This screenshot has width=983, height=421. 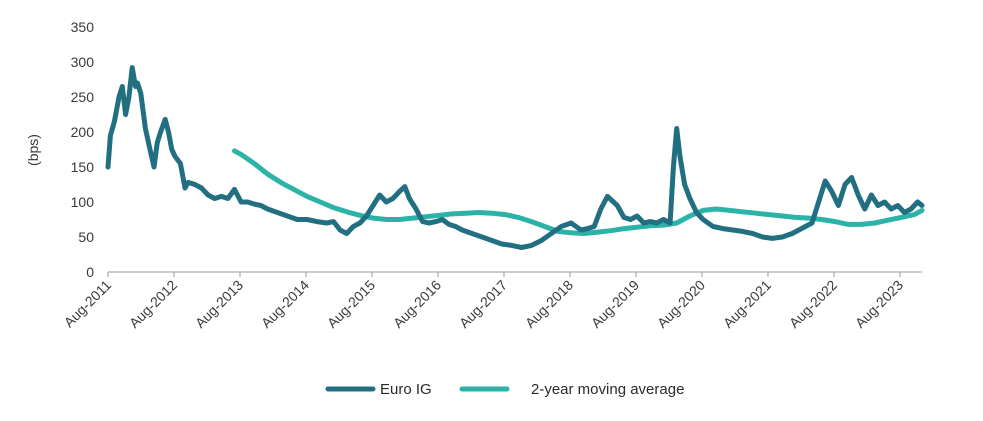 What do you see at coordinates (483, 304) in the screenshot?
I see `x-tick-label: Aug-2017` at bounding box center [483, 304].